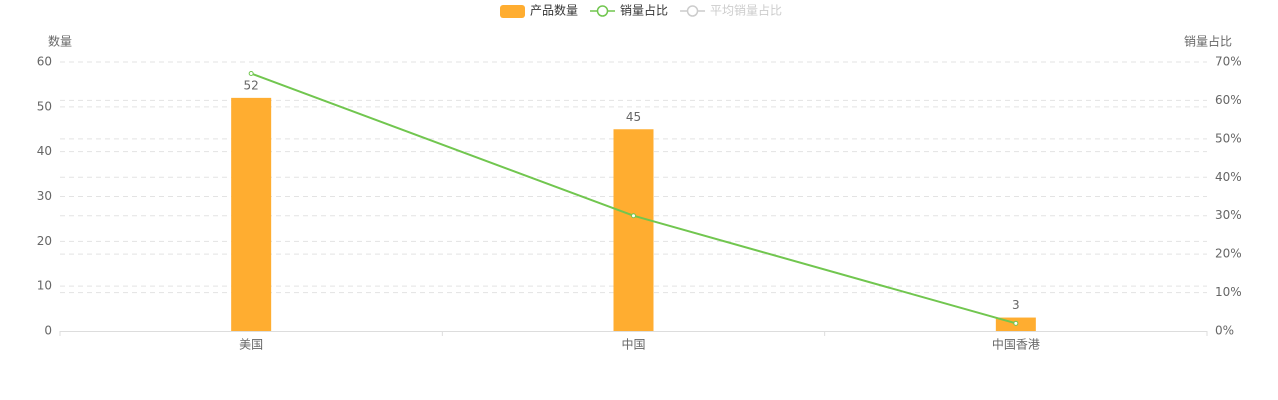 The image size is (1278, 400). Describe the element at coordinates (48, 331) in the screenshot. I see `y-tick-label: 0` at that location.